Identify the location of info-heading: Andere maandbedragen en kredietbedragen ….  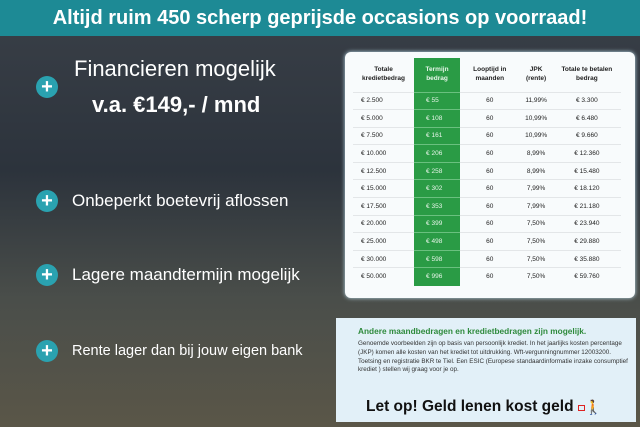
(472, 331).